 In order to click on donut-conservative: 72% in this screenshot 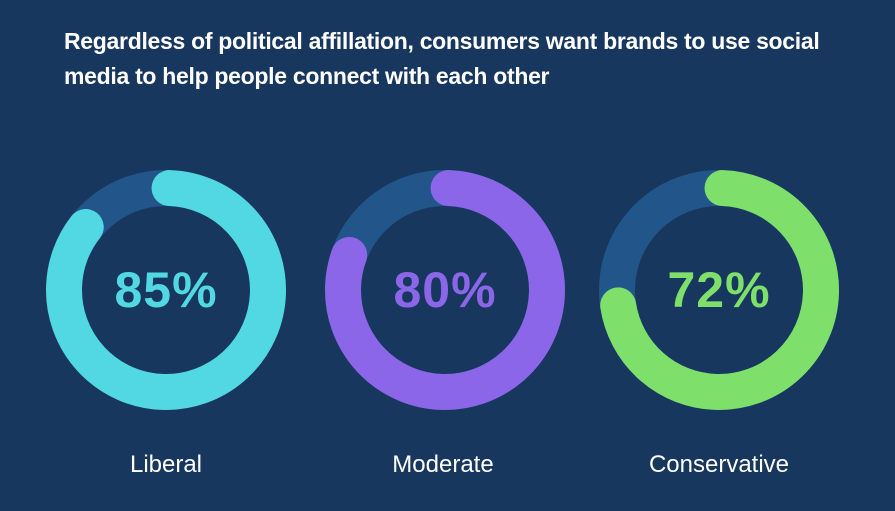, I will do `click(719, 290)`.